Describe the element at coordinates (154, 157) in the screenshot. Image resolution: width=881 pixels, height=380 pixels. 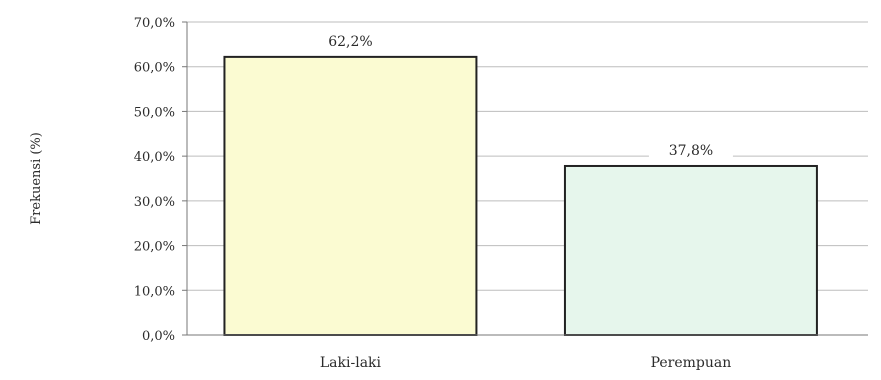
I see `y-tick-label: 40,0%` at that location.